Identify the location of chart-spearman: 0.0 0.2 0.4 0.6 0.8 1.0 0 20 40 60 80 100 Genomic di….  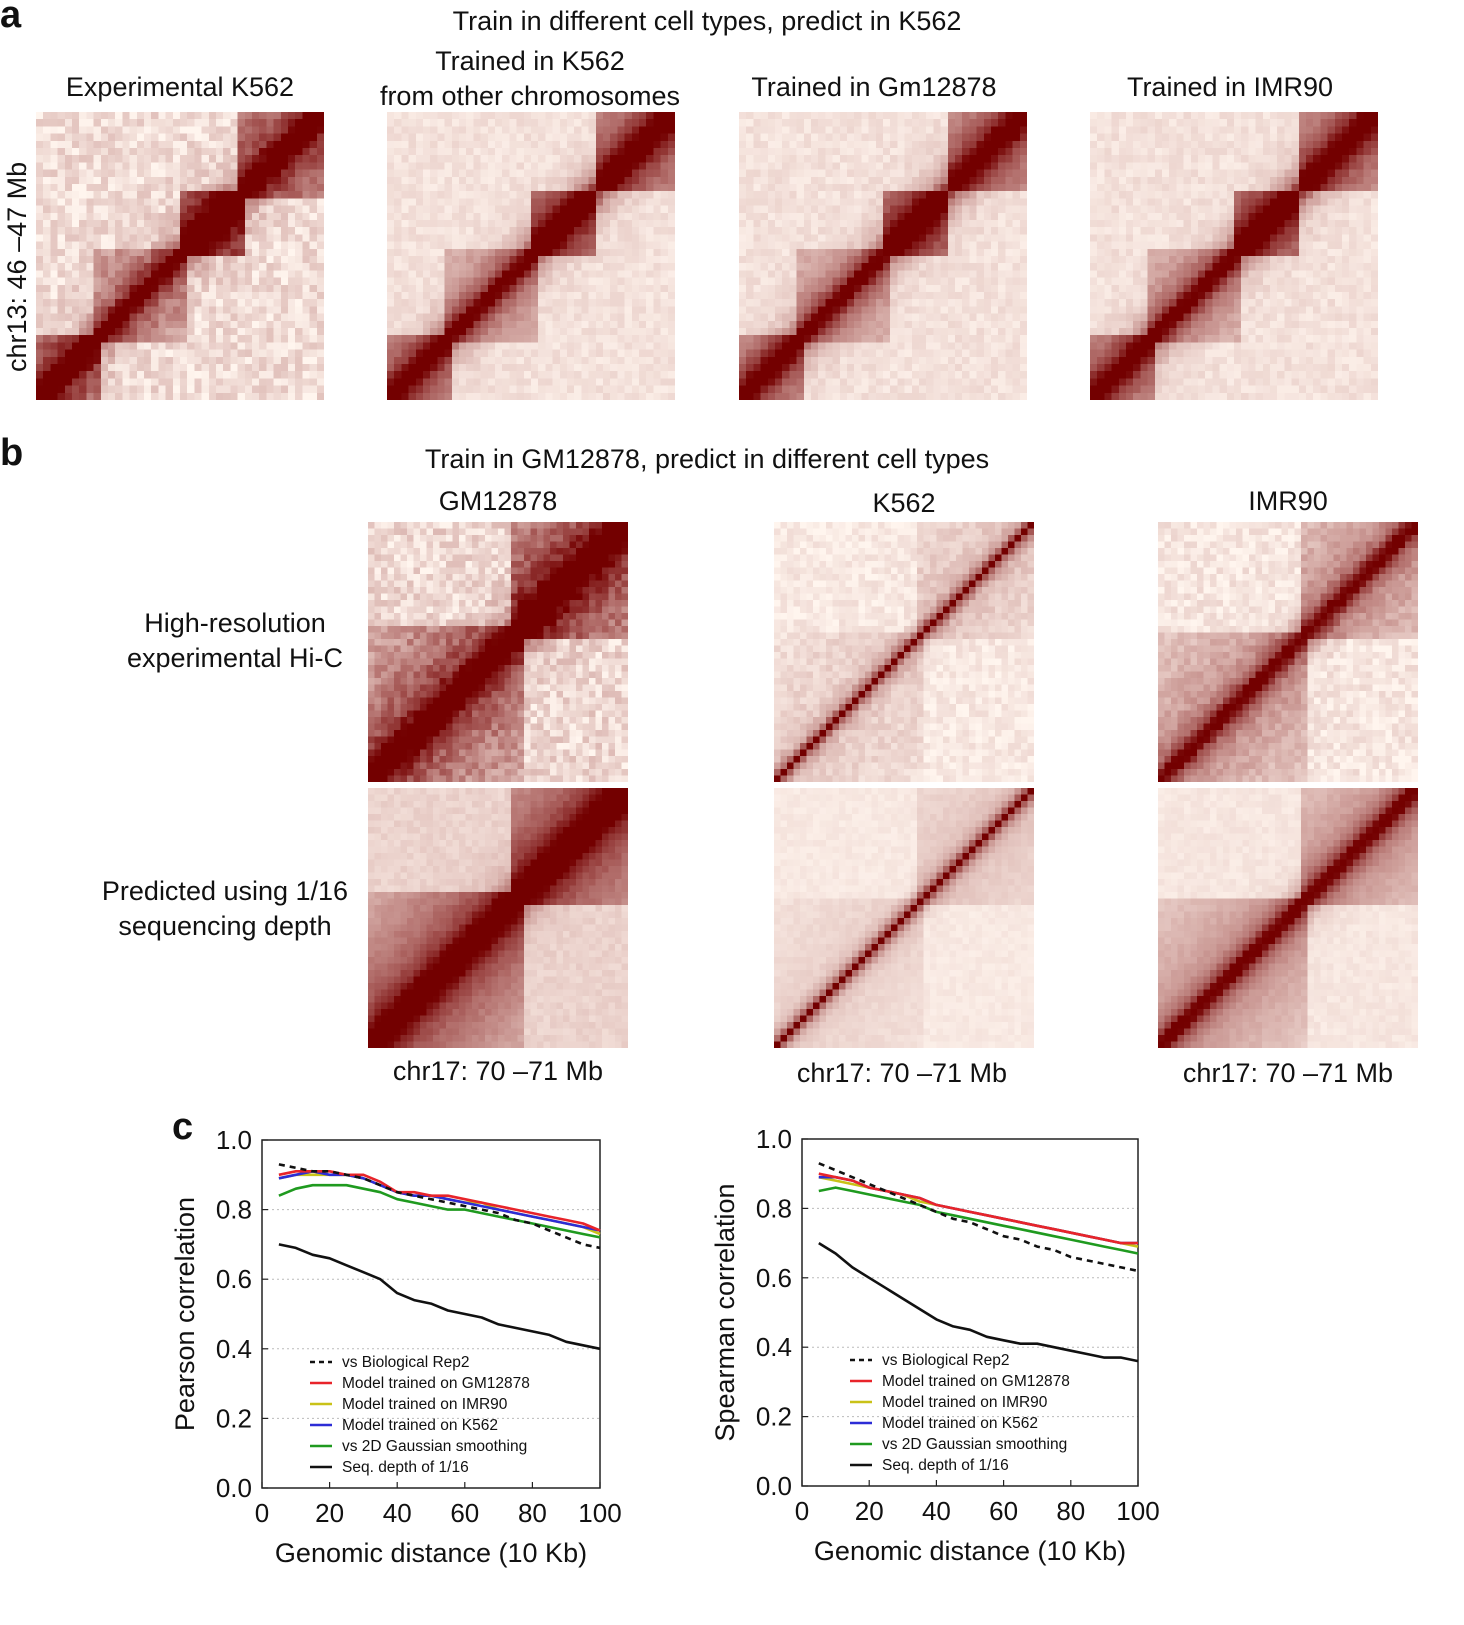
(935, 1345).